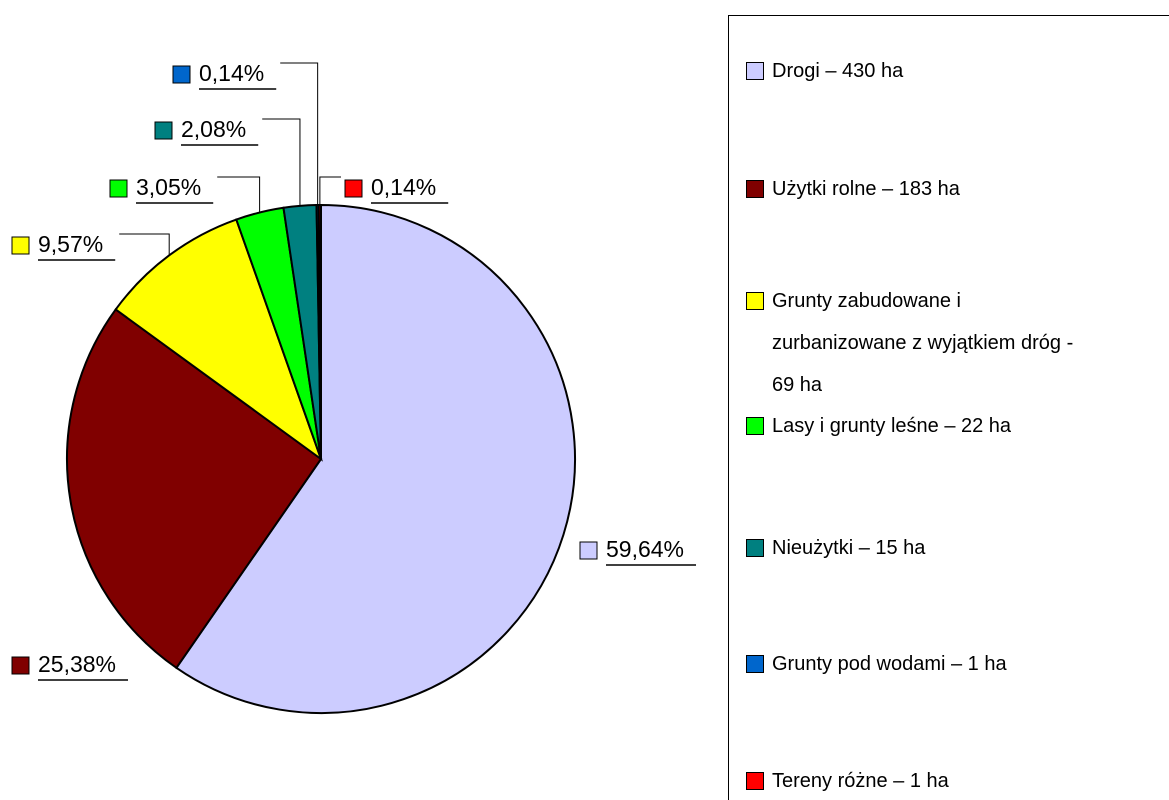  I want to click on slice-label: 25,38%, so click(77, 664).